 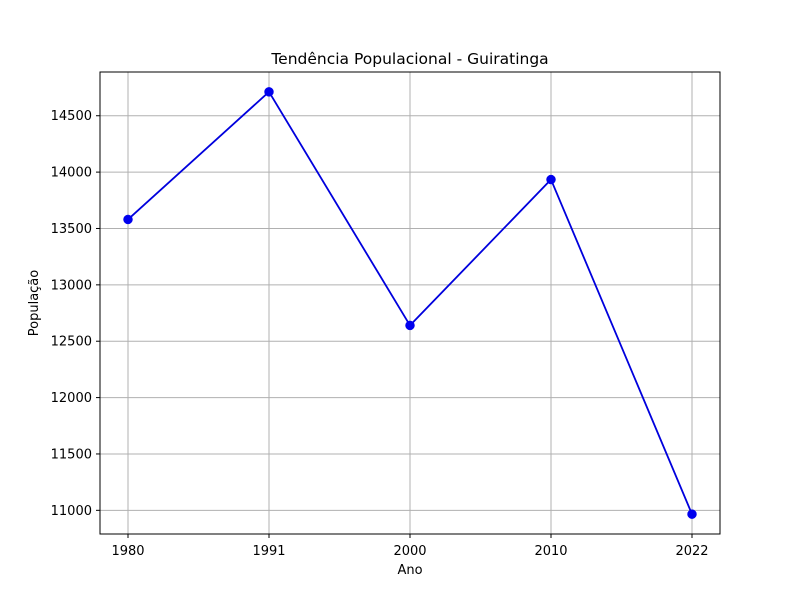 I want to click on x-tick-label: 1991, so click(x=268, y=551).